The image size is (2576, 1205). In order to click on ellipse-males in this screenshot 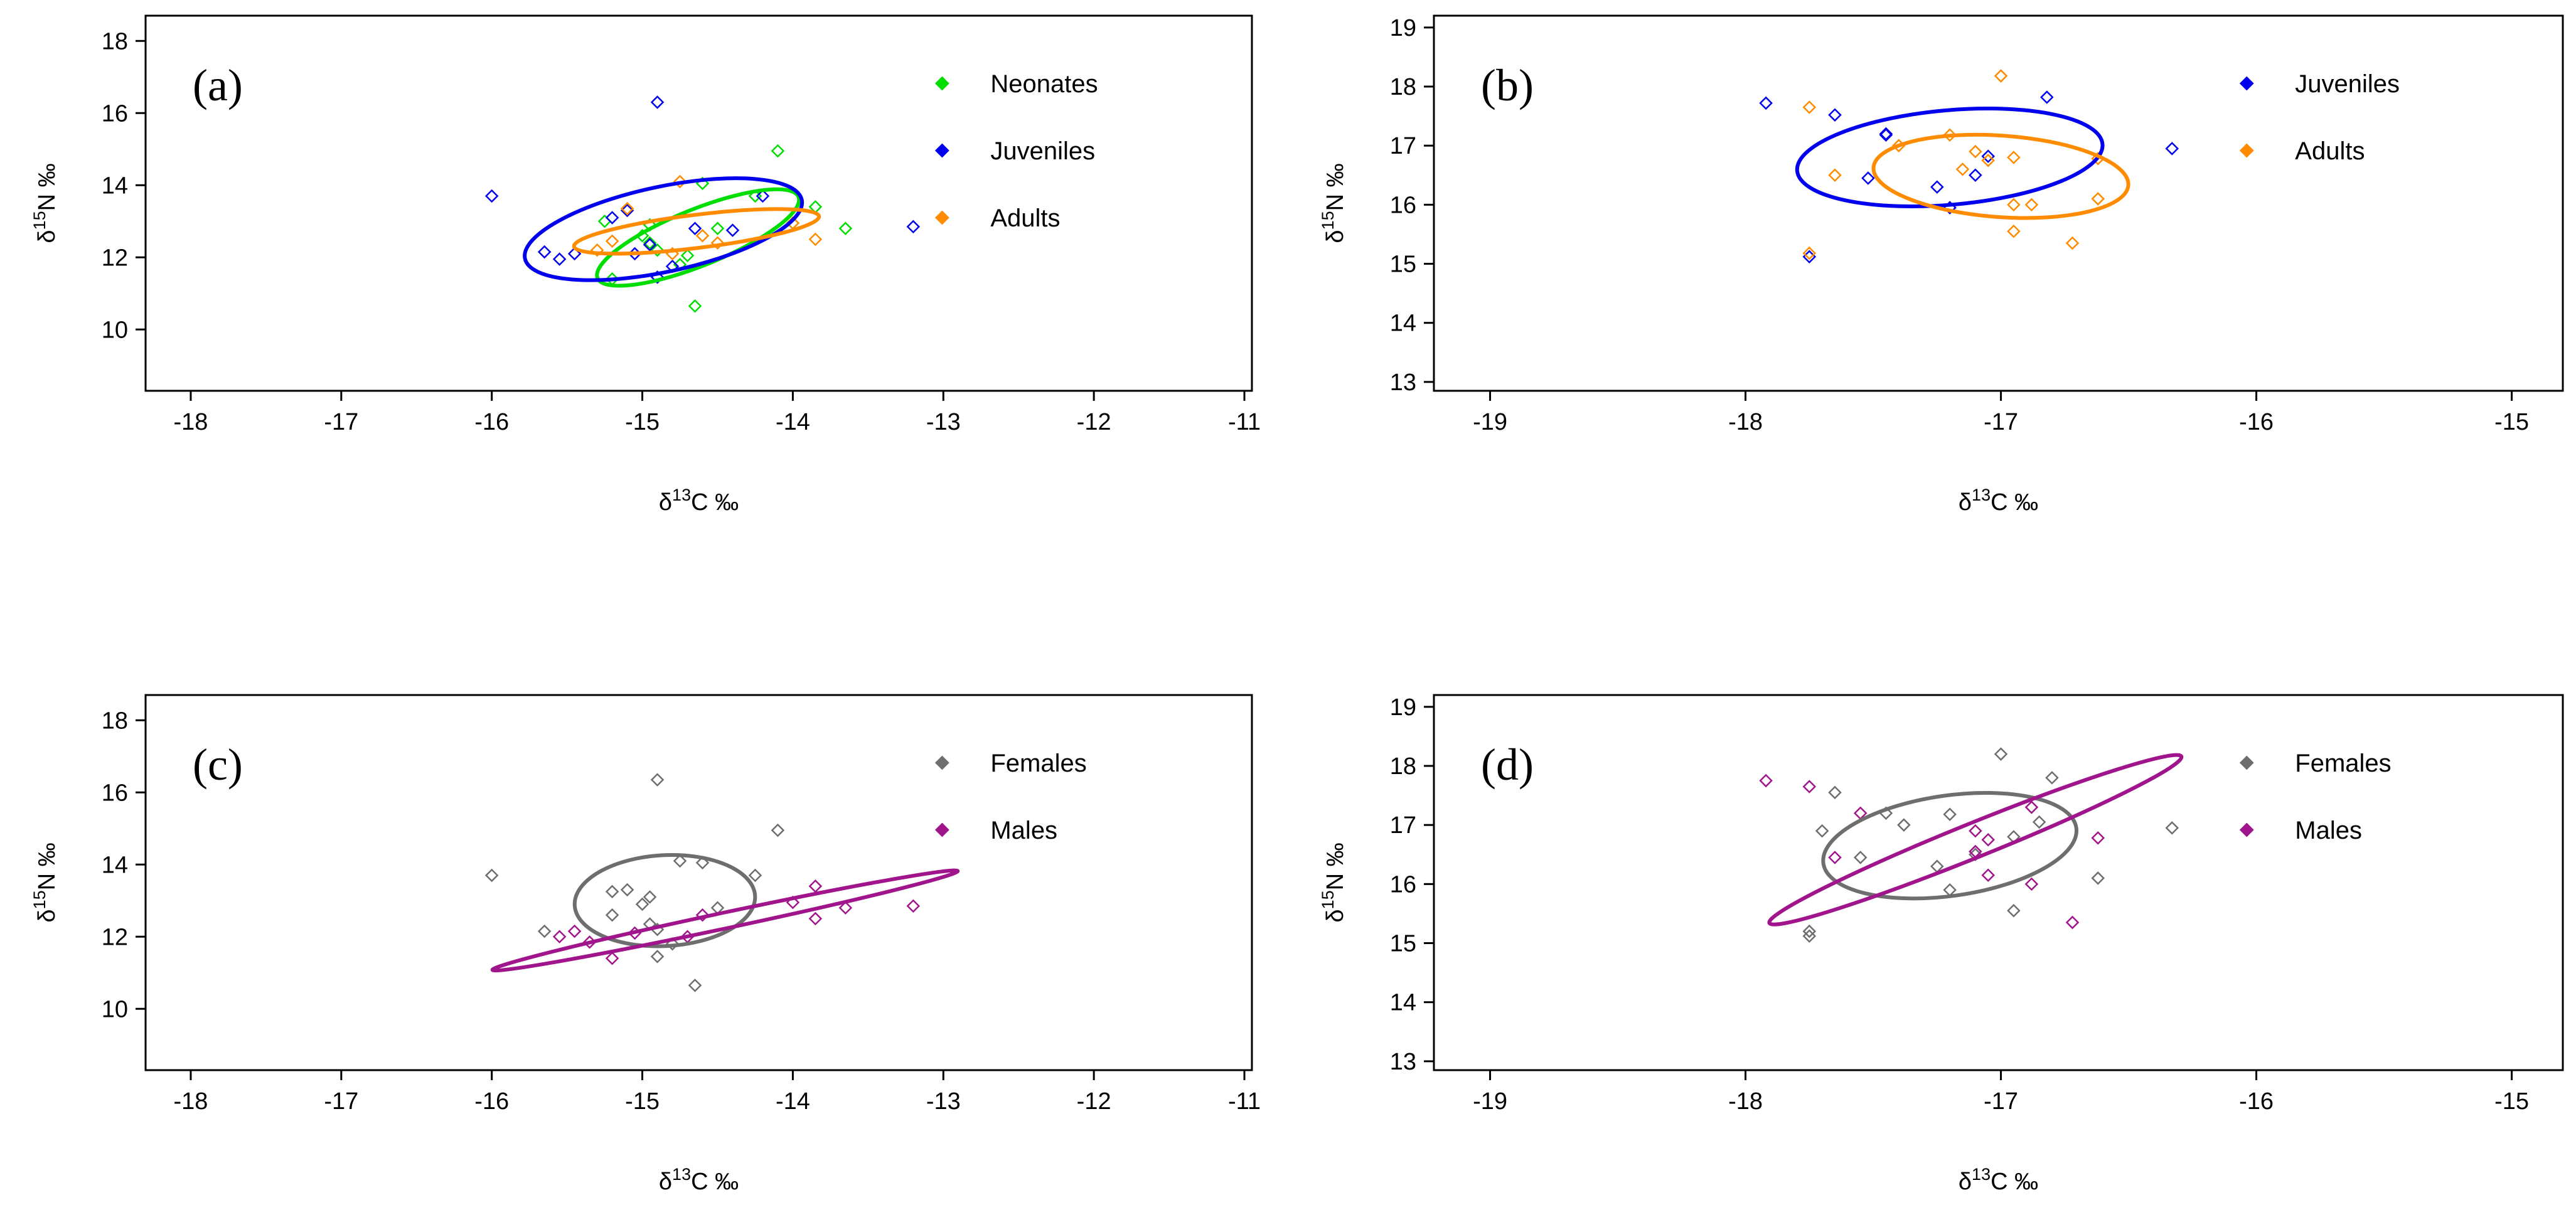, I will do `click(1976, 839)`.